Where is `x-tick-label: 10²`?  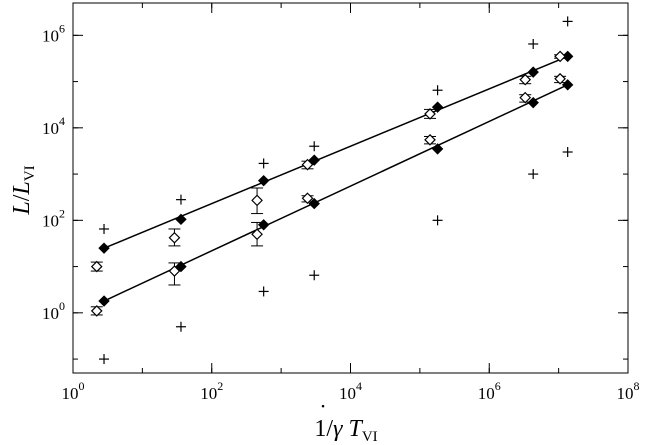 x-tick-label: 10² is located at coordinates (211, 391).